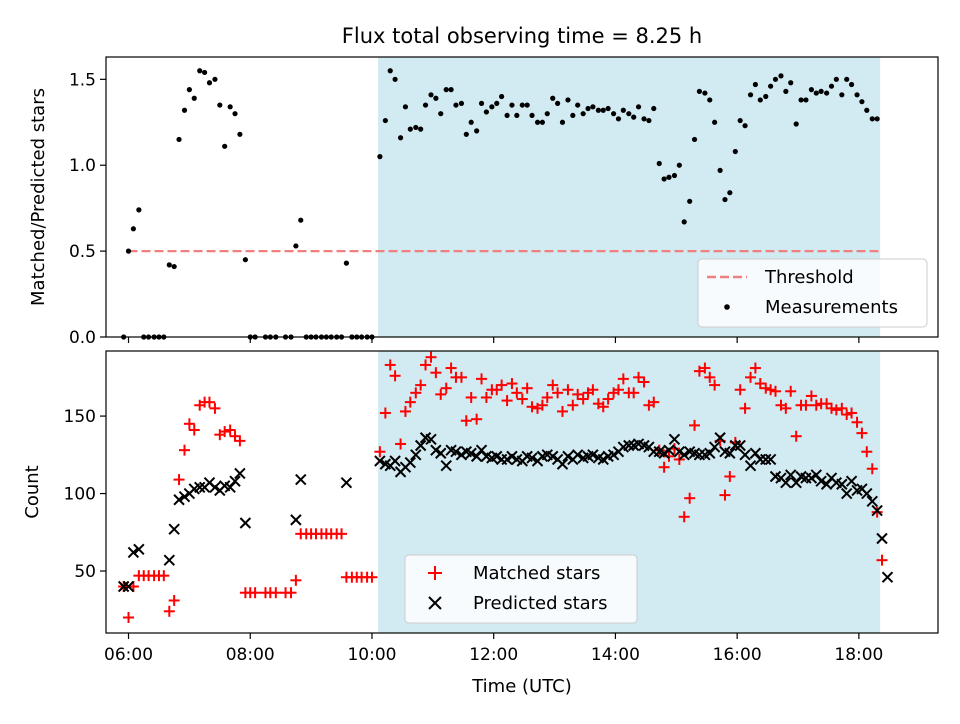 The image size is (960, 724). Describe the element at coordinates (82, 166) in the screenshot. I see `top-y-tick-label: 1.0` at that location.